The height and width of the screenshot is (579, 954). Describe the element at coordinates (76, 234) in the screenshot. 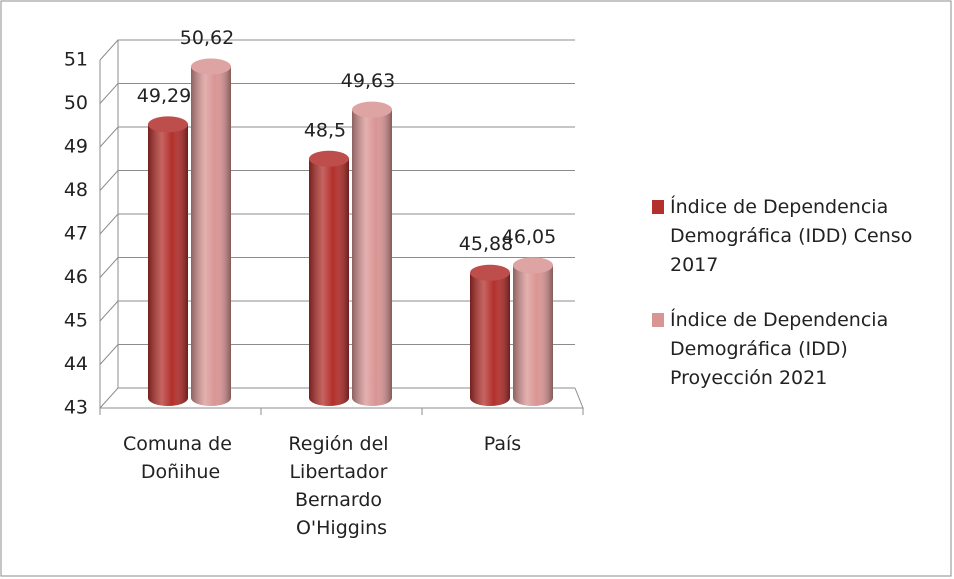

I see `y-tick-label: 47` at that location.